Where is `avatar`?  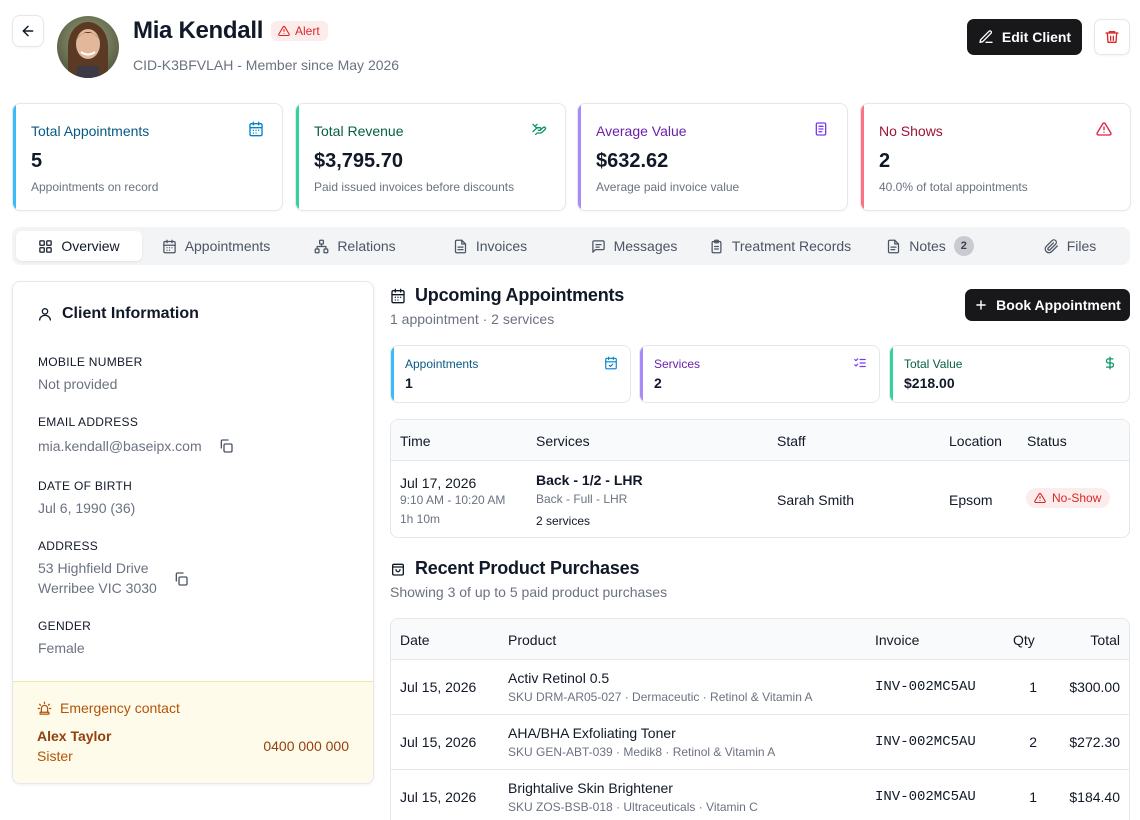 avatar is located at coordinates (88, 47).